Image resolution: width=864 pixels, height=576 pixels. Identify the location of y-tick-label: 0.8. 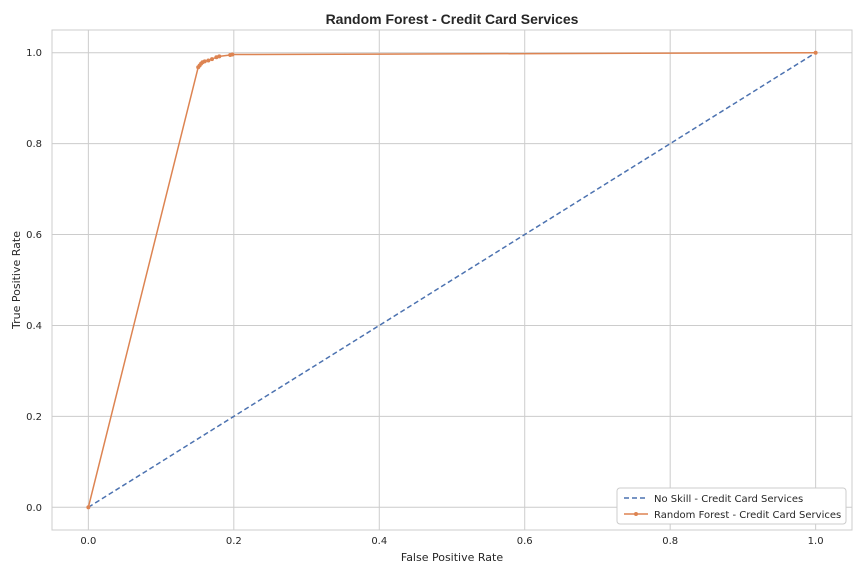
(34, 144).